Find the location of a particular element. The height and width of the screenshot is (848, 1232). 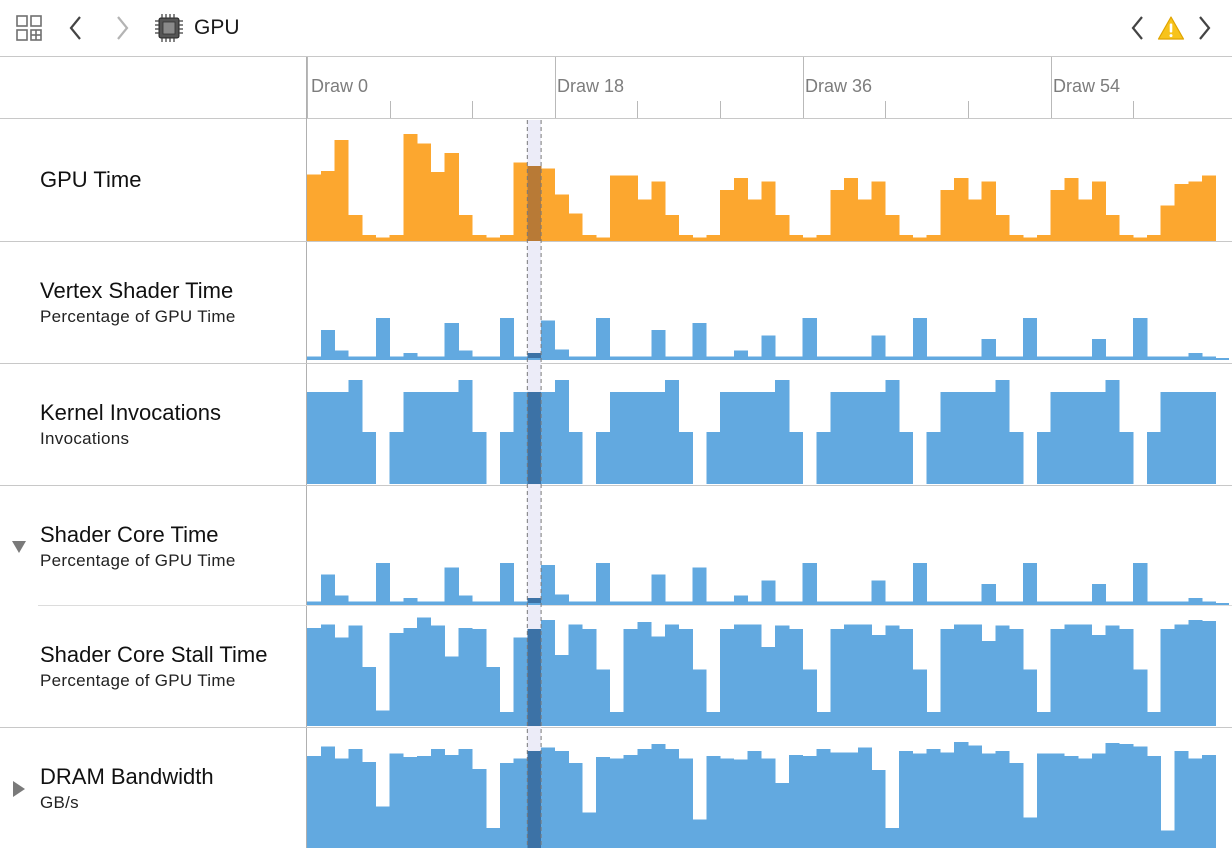

disclosure-collapsed-icon is located at coordinates (19, 789).